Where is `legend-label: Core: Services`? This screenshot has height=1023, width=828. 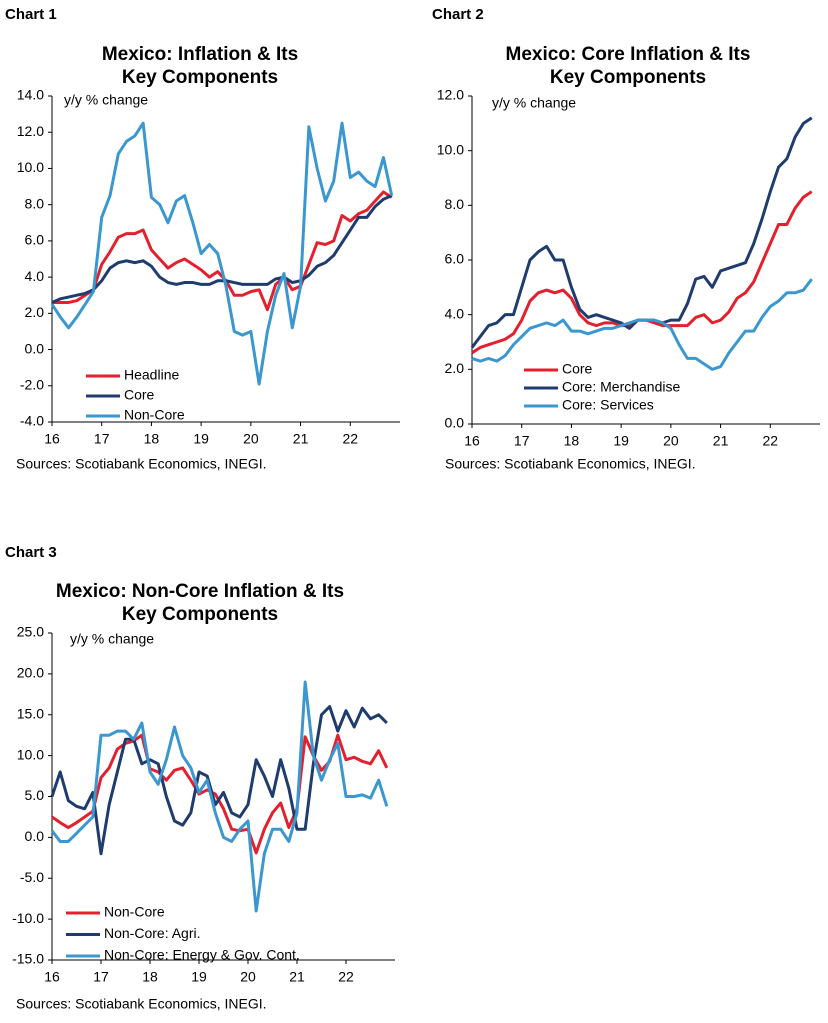 legend-label: Core: Services is located at coordinates (608, 405).